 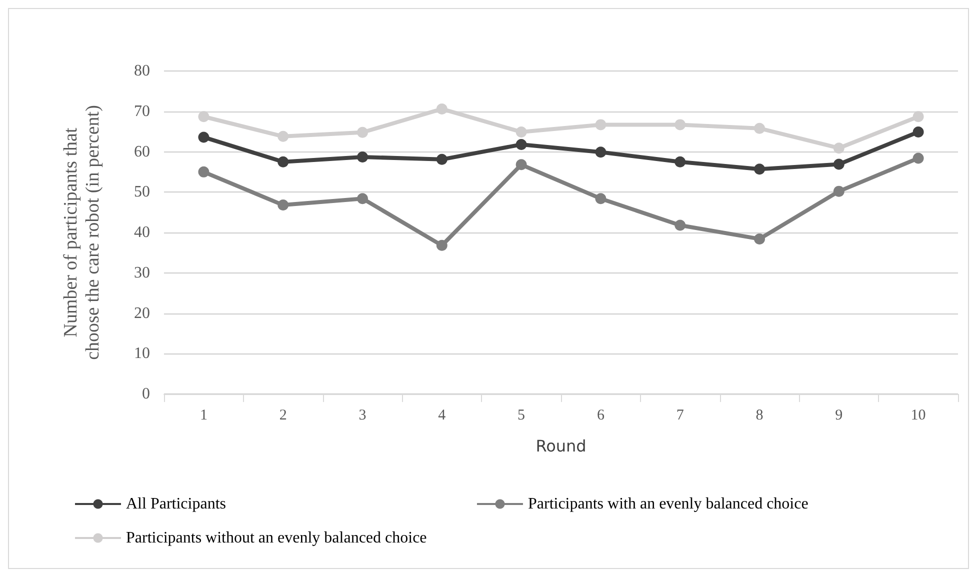 I want to click on x-tick-label: 3, so click(x=362, y=416).